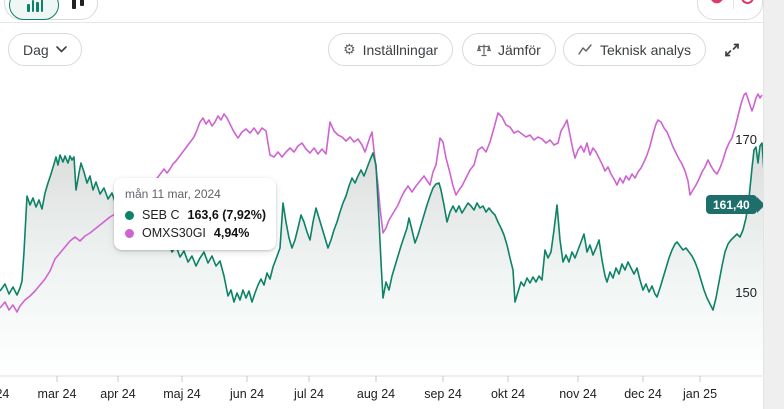 This screenshot has width=784, height=409. I want to click on settings-button: ⚙ Inställningar, so click(391, 49).